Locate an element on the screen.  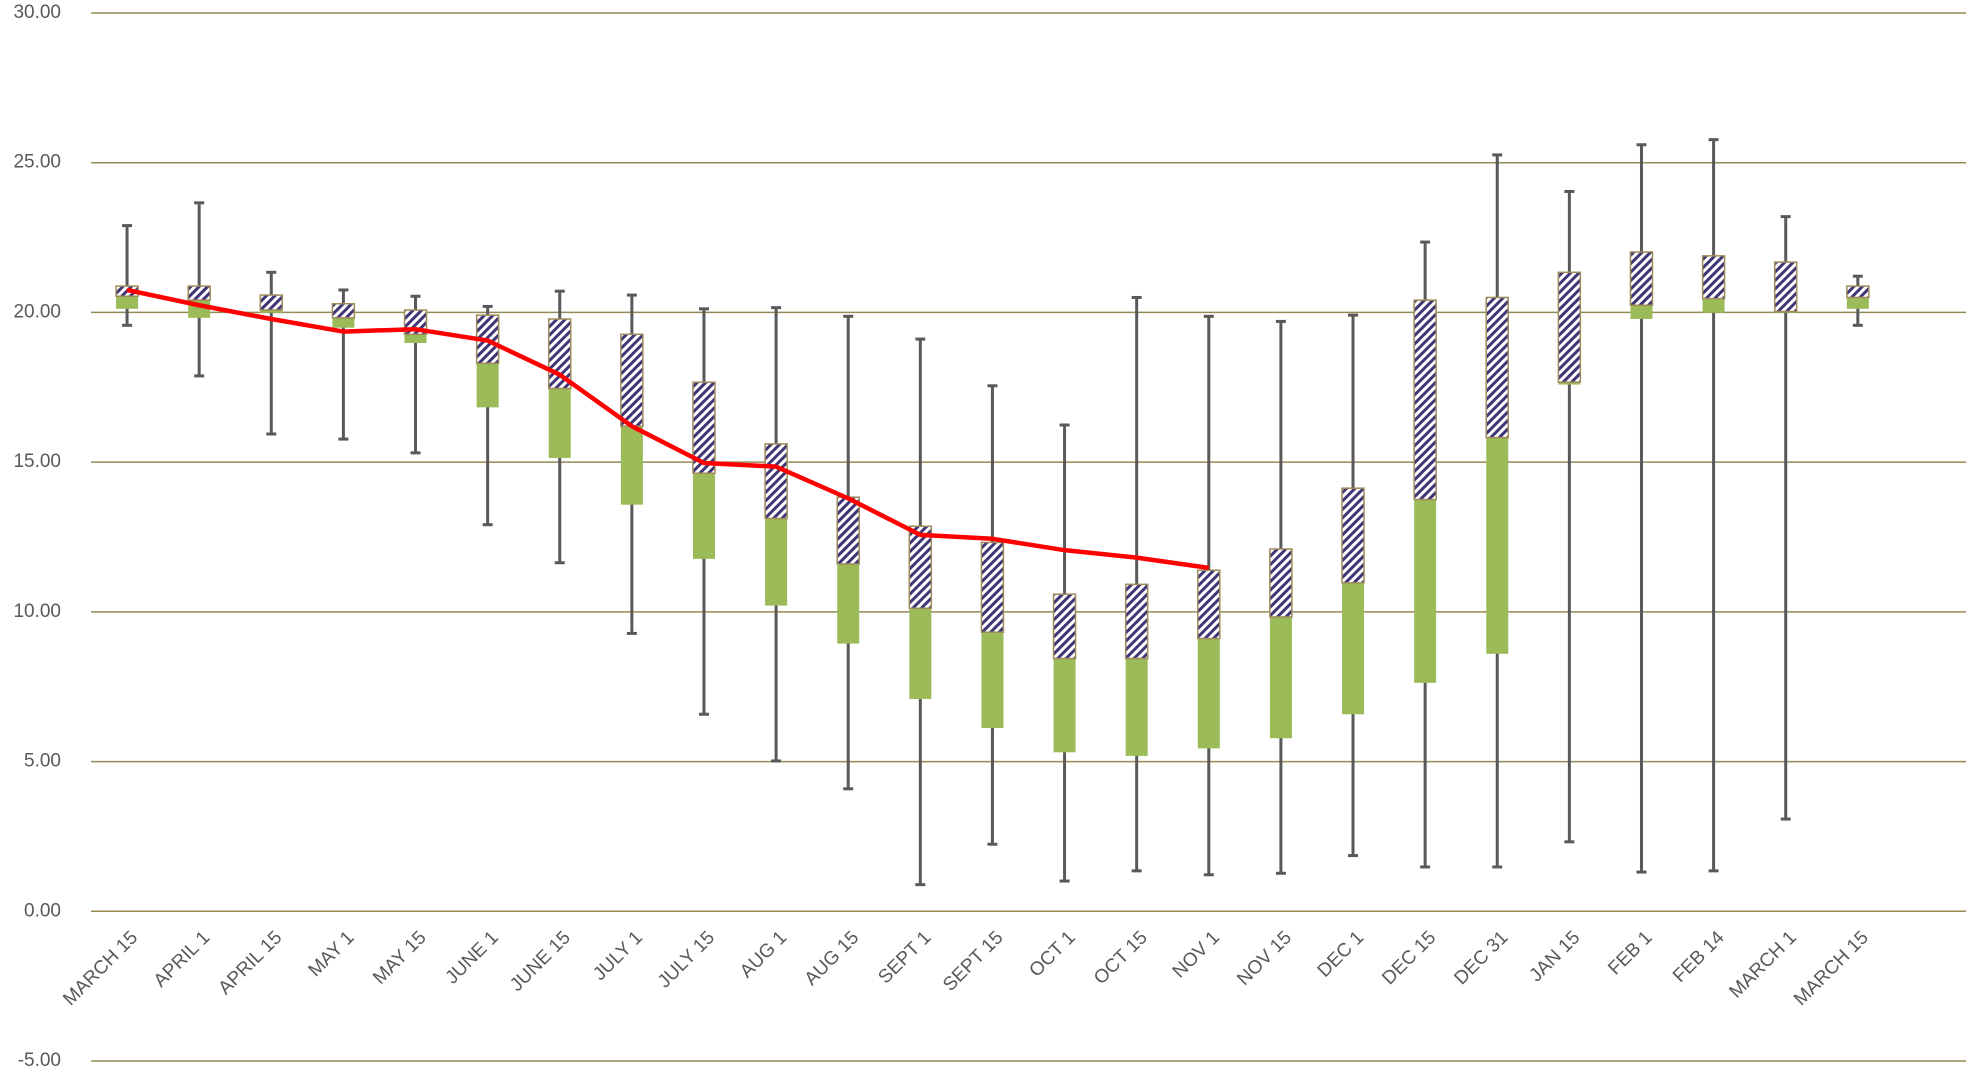
x-tick-label: JUNE 1 is located at coordinates (472, 957).